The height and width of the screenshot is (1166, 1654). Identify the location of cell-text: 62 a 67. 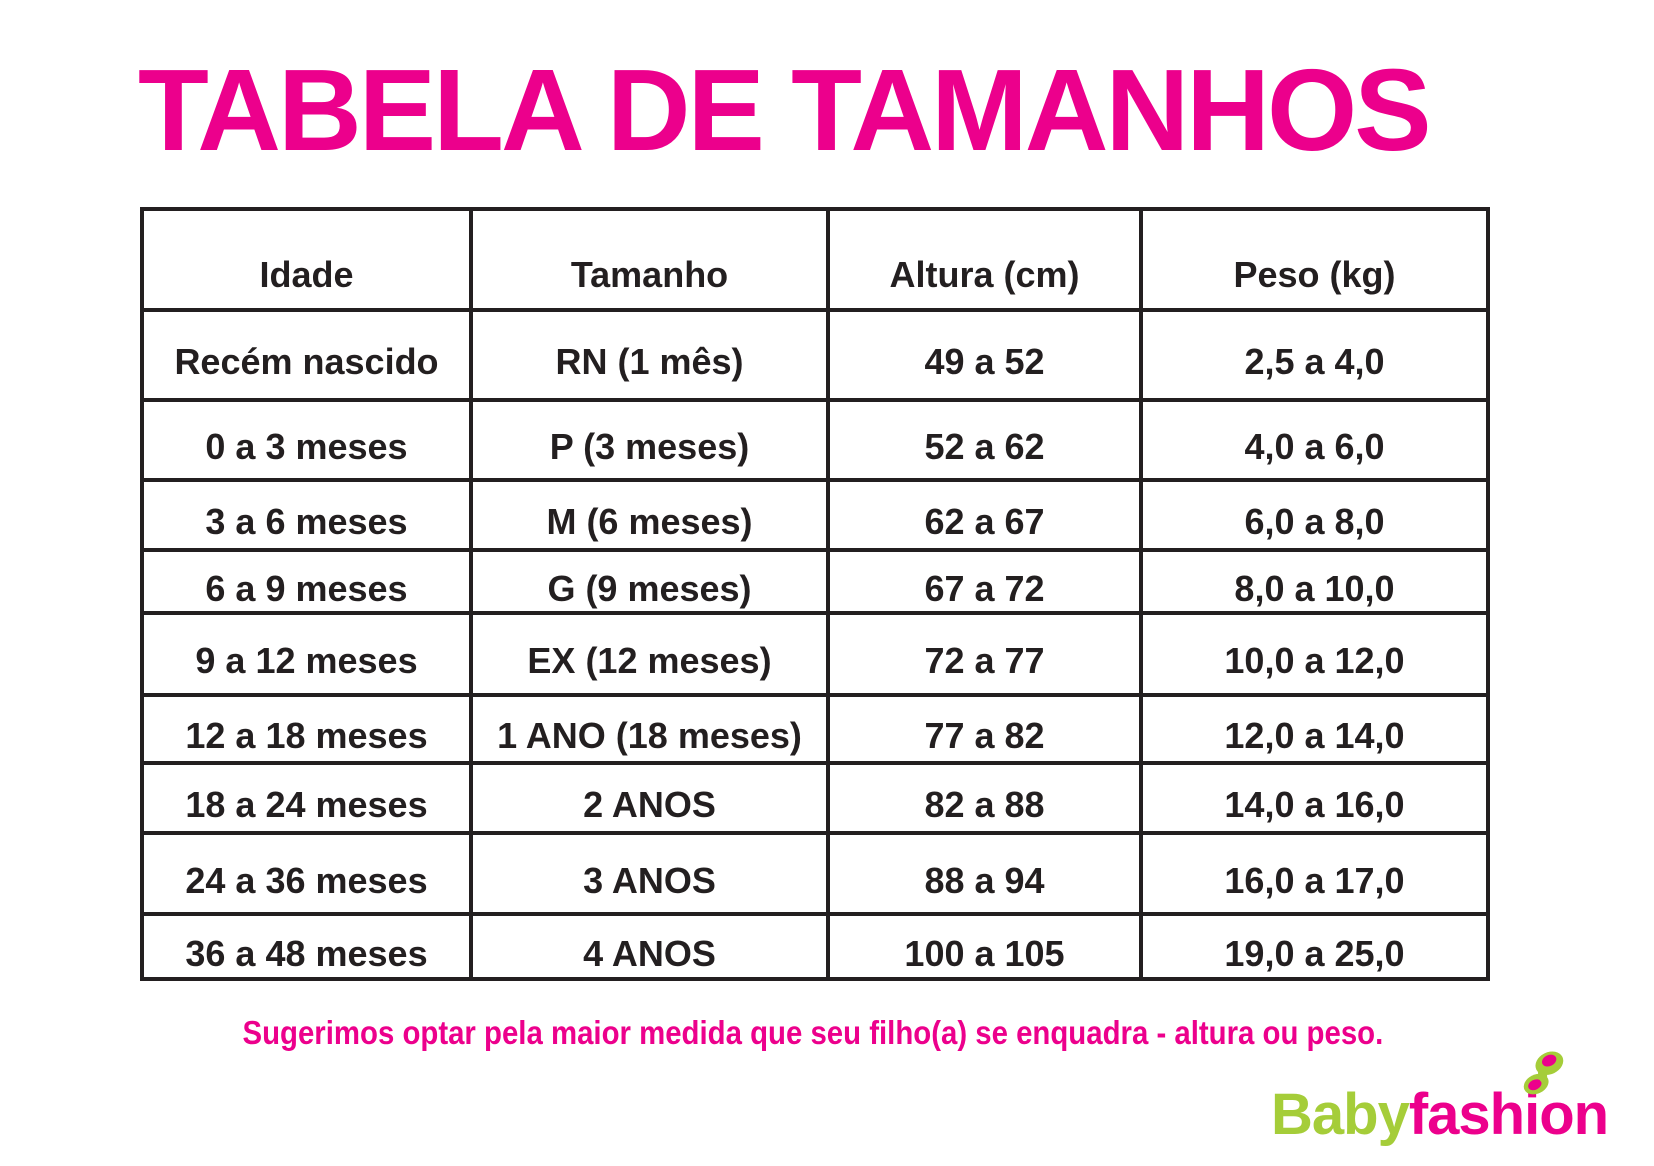
(984, 521).